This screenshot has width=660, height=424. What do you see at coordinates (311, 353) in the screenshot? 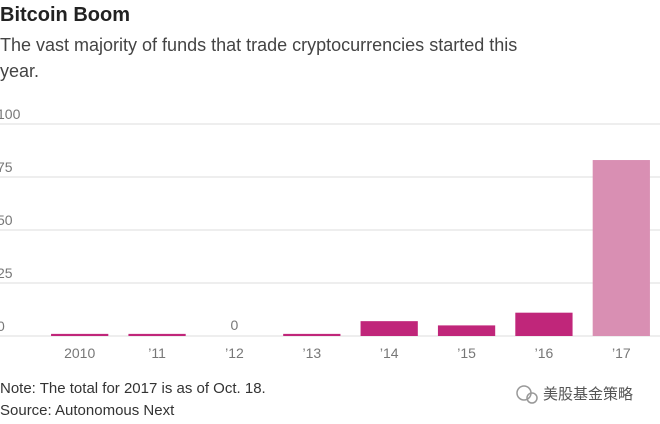
I see `x-tick-label: ’13` at bounding box center [311, 353].